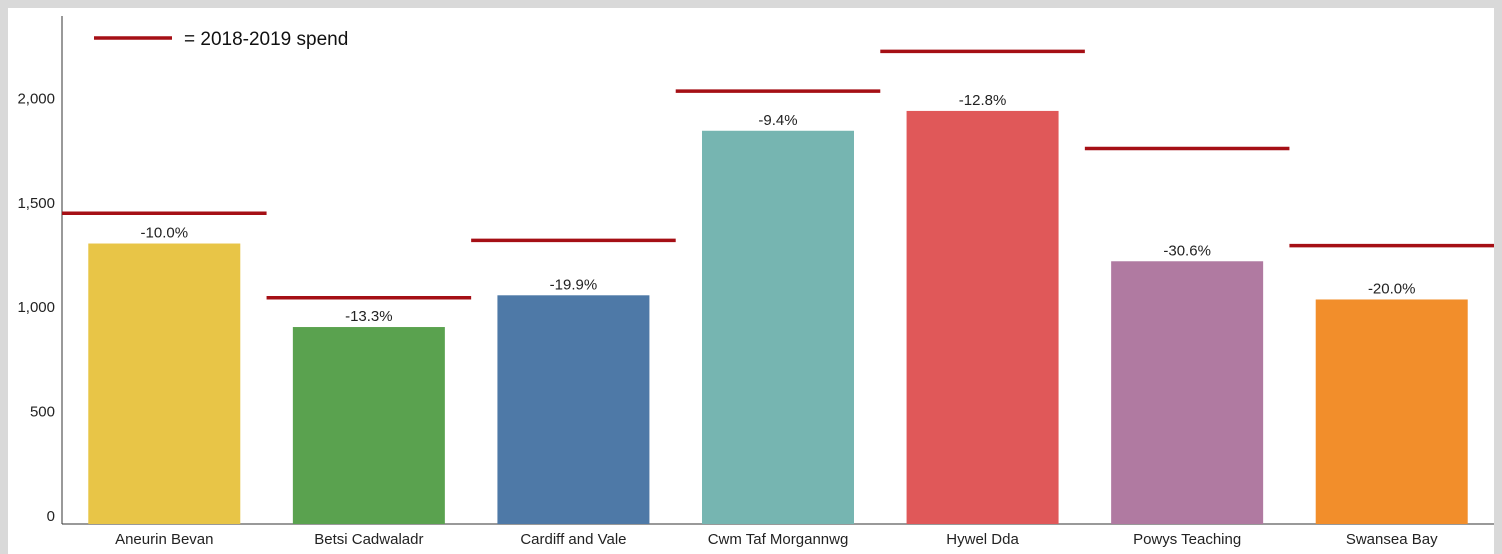 This screenshot has width=1502, height=554. I want to click on x-tick-label: Powys Teaching, so click(1187, 539).